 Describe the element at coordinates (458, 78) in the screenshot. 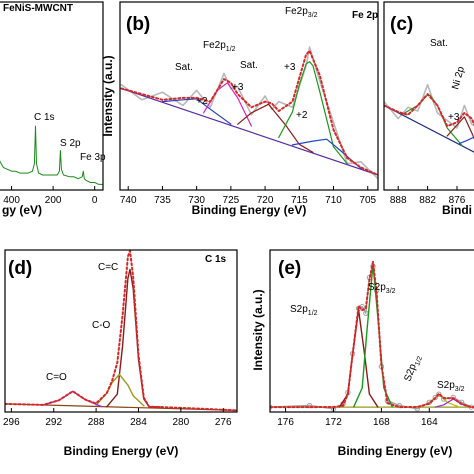

I see `annotation: Ni 2p` at that location.